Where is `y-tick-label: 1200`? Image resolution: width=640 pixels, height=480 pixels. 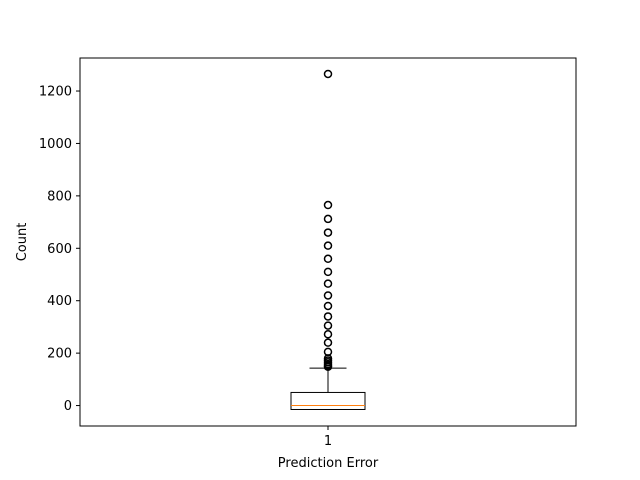
y-tick-label: 1200 is located at coordinates (55, 92).